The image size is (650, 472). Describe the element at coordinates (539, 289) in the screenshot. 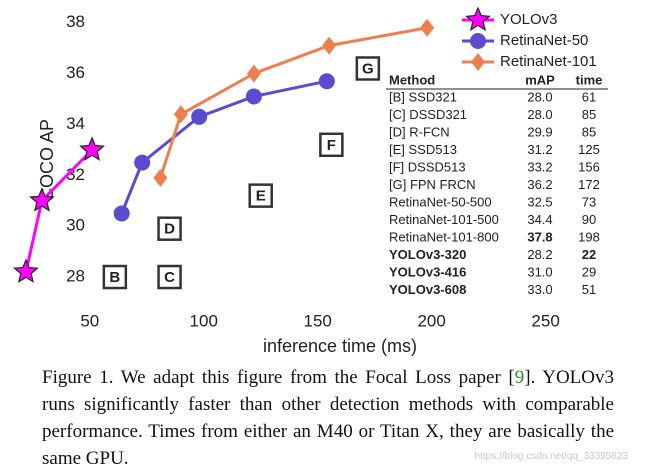

I see `table-cell: 33.0` at that location.